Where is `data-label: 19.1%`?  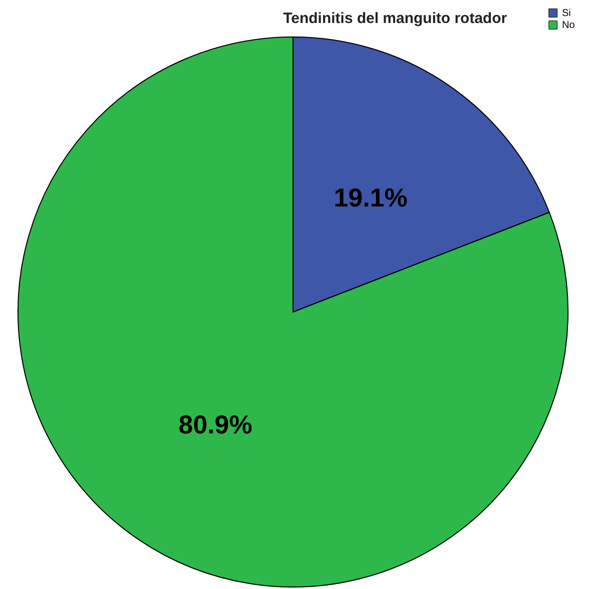
data-label: 19.1% is located at coordinates (371, 197).